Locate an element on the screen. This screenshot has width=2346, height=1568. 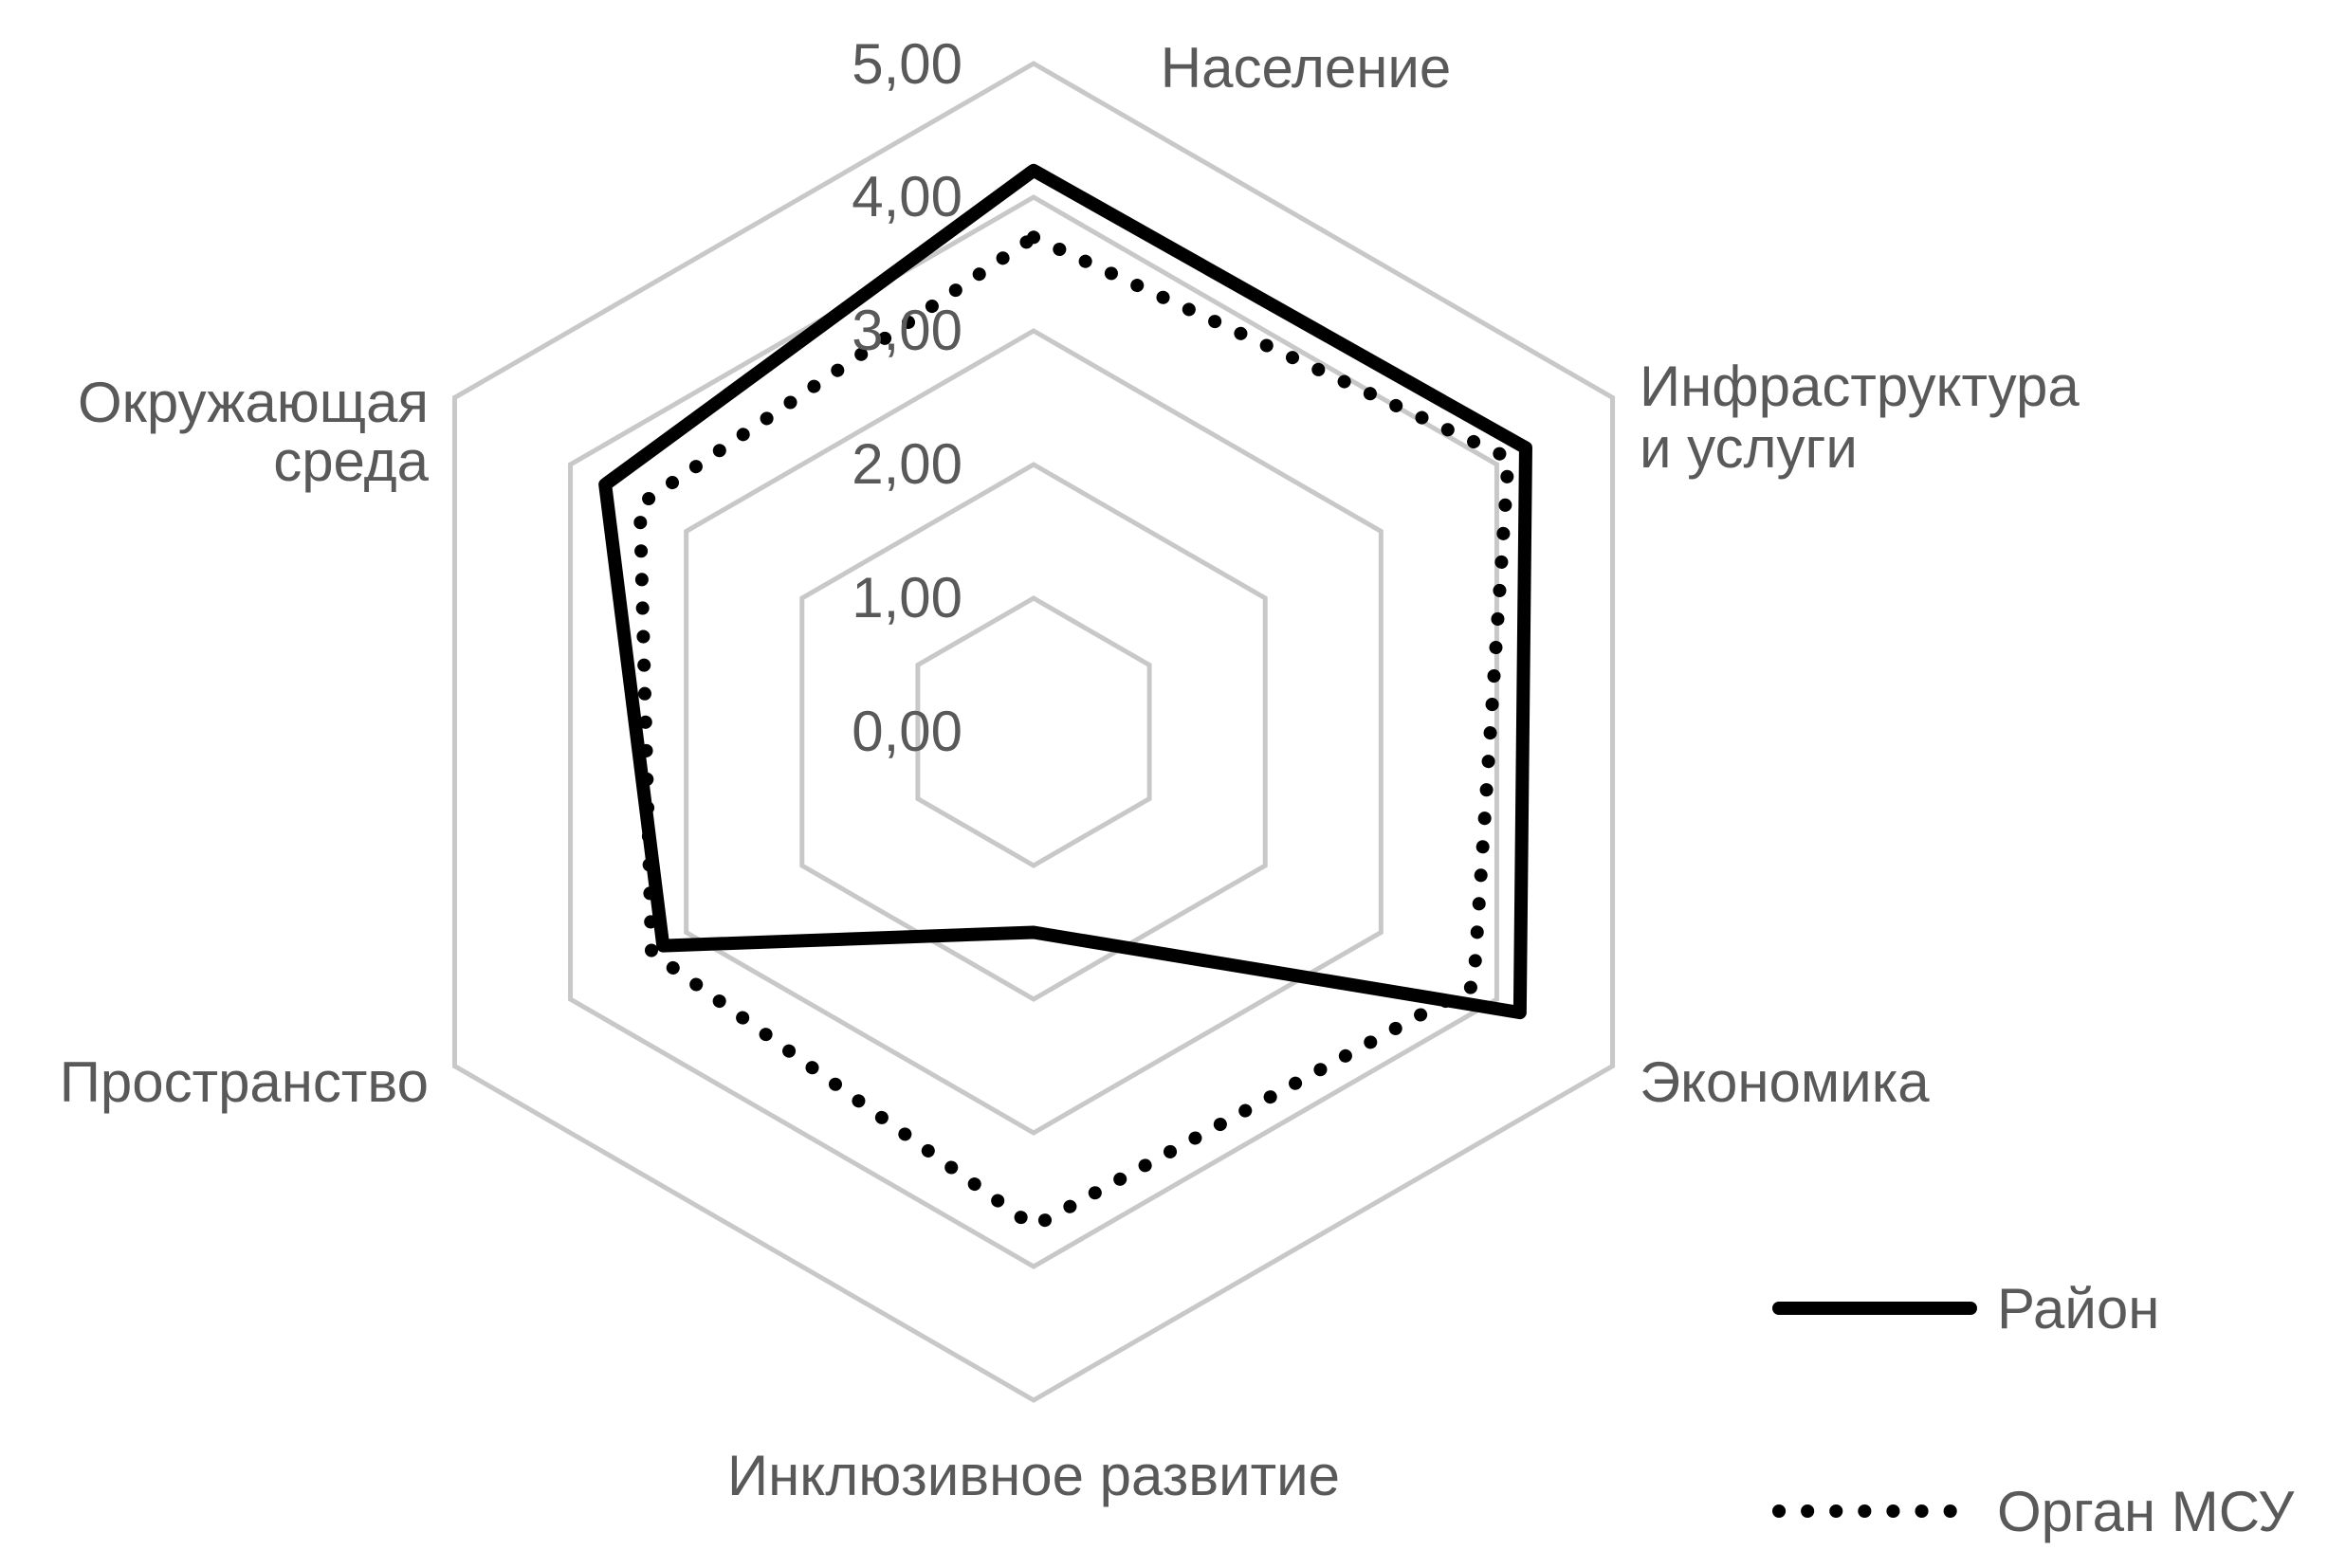
category-label-infrastructure-line2: и услуги is located at coordinates (1749, 448).